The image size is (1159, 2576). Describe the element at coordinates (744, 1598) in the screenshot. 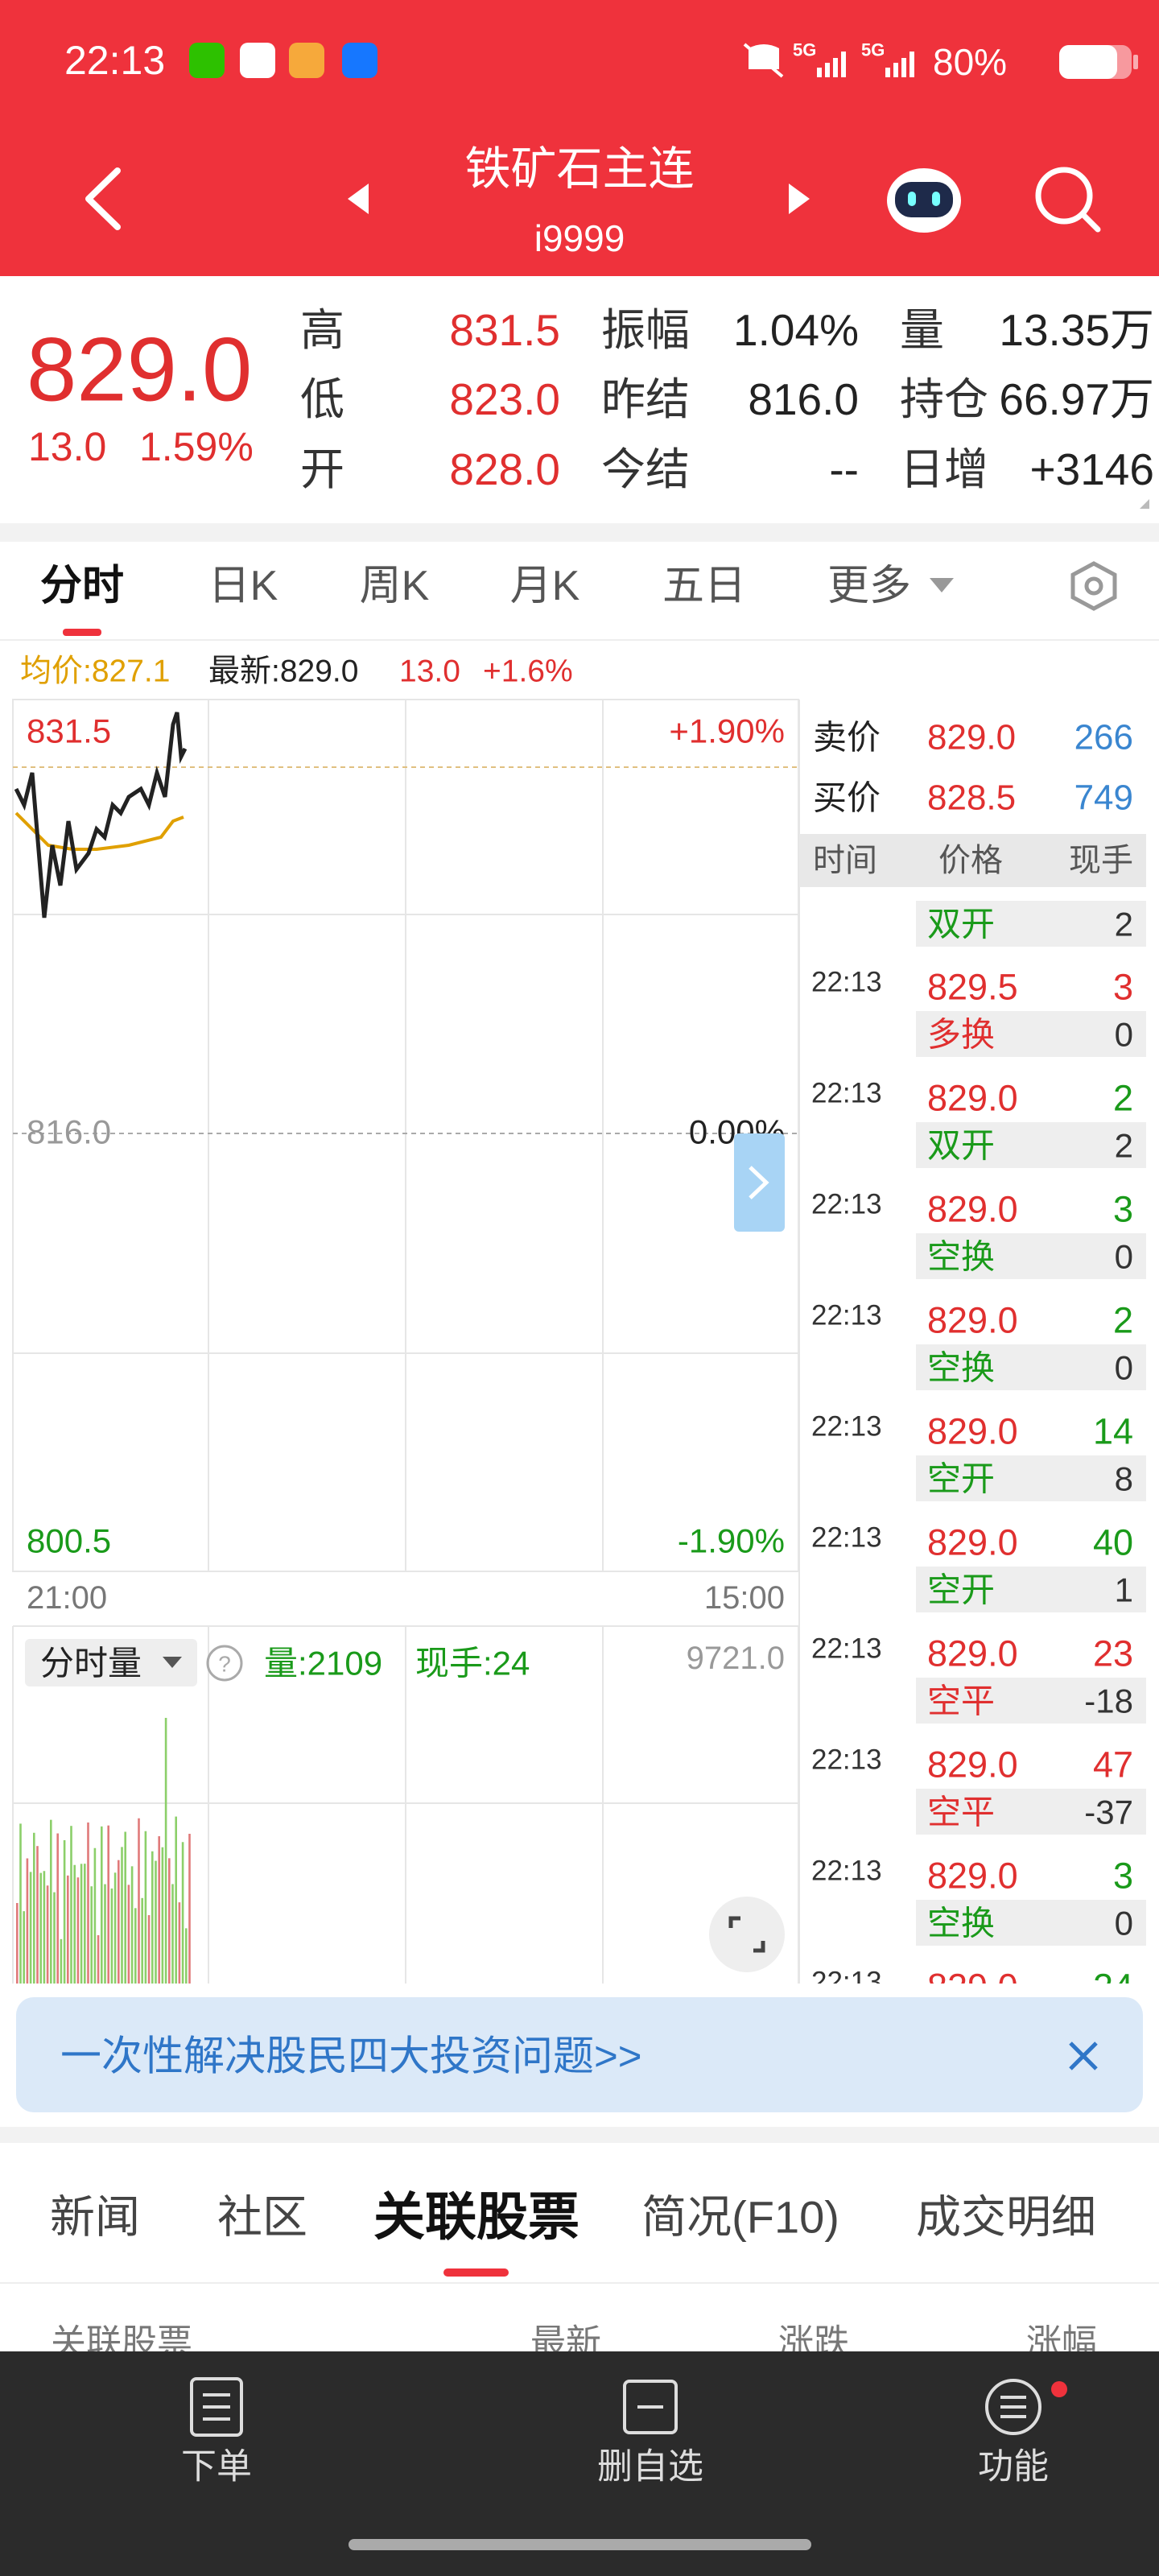

I see `time-label-end: 15:00` at that location.